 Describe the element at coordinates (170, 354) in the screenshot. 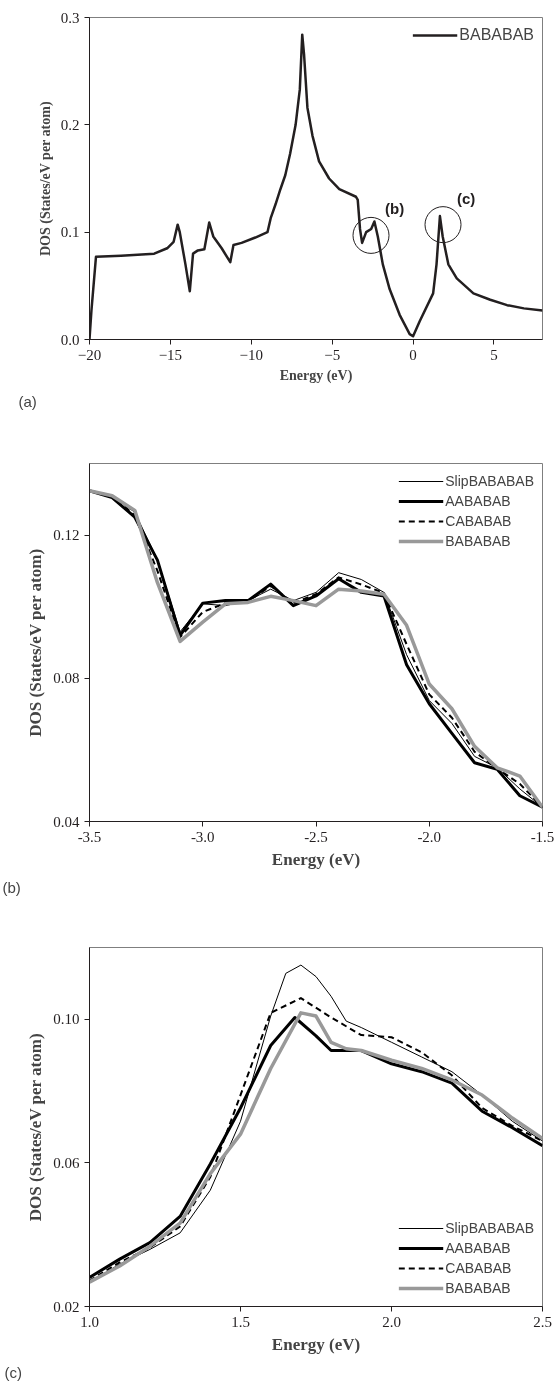

I see `x-tick-label: −15` at that location.